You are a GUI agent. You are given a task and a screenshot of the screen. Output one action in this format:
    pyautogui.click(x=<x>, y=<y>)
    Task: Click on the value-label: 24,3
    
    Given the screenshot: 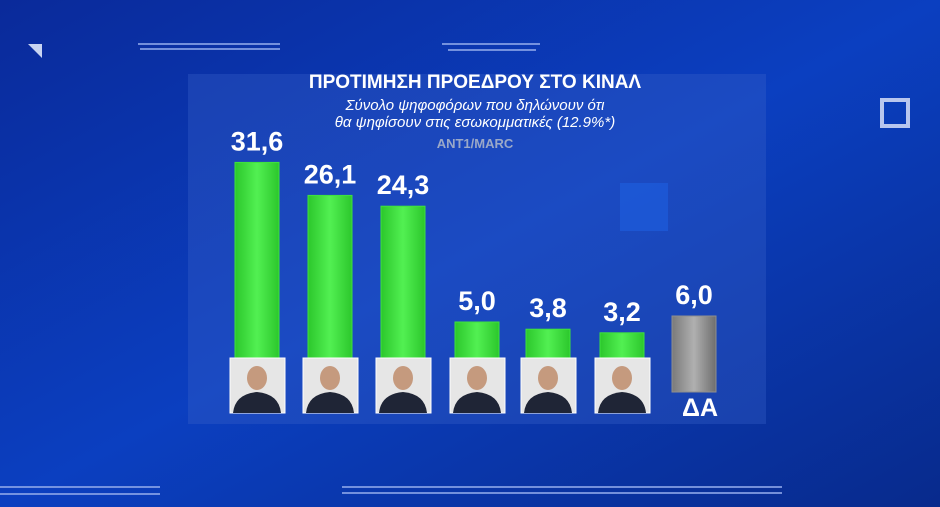 What is the action you would take?
    pyautogui.click(x=403, y=185)
    